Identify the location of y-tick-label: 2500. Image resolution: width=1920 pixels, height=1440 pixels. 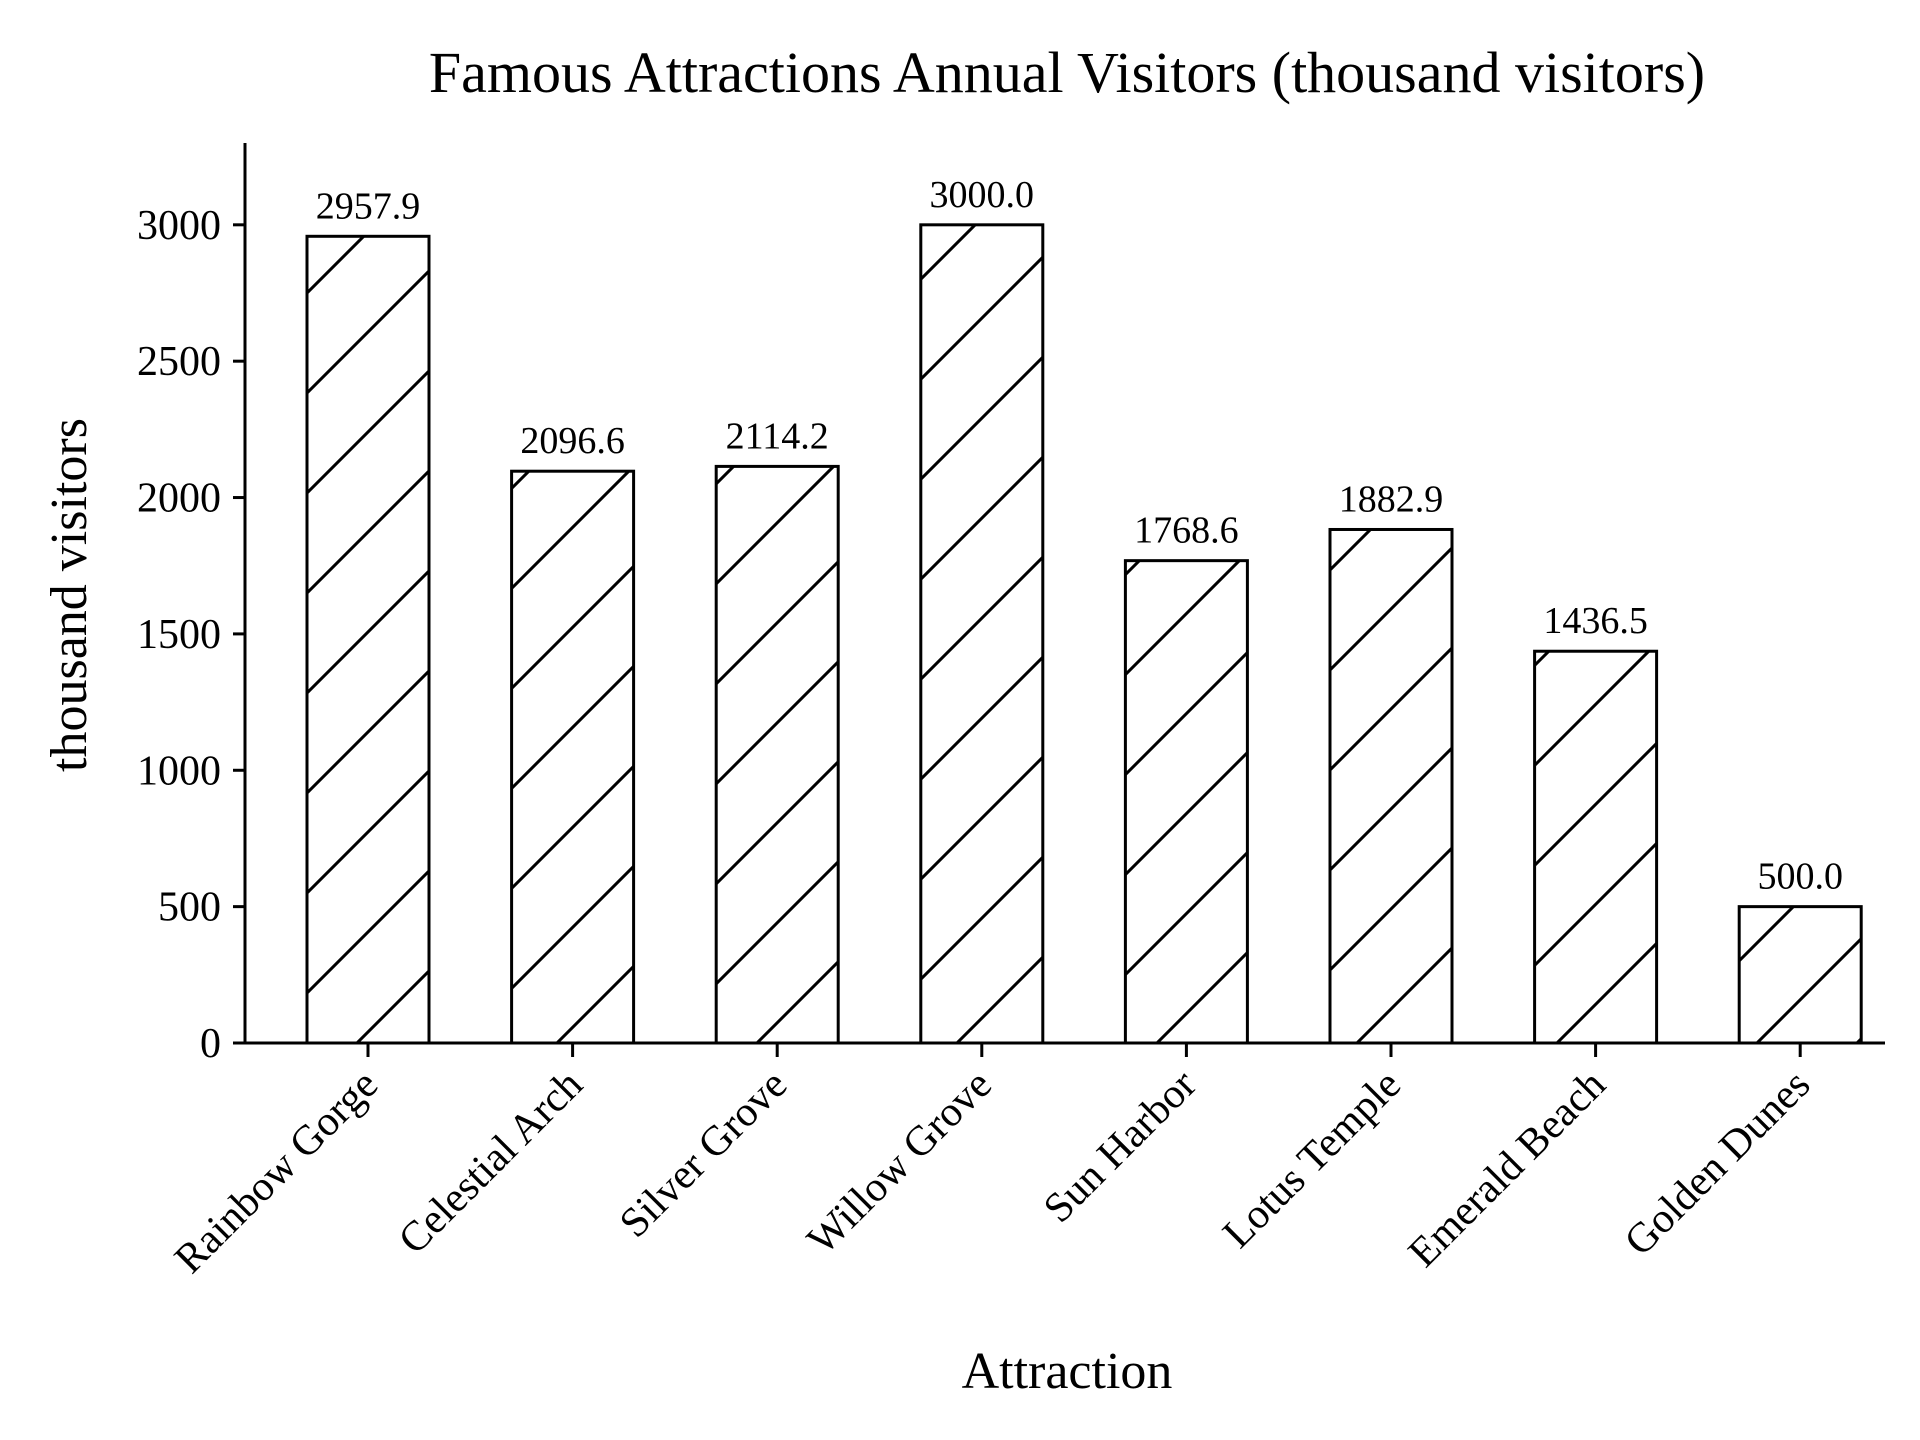
(179, 362).